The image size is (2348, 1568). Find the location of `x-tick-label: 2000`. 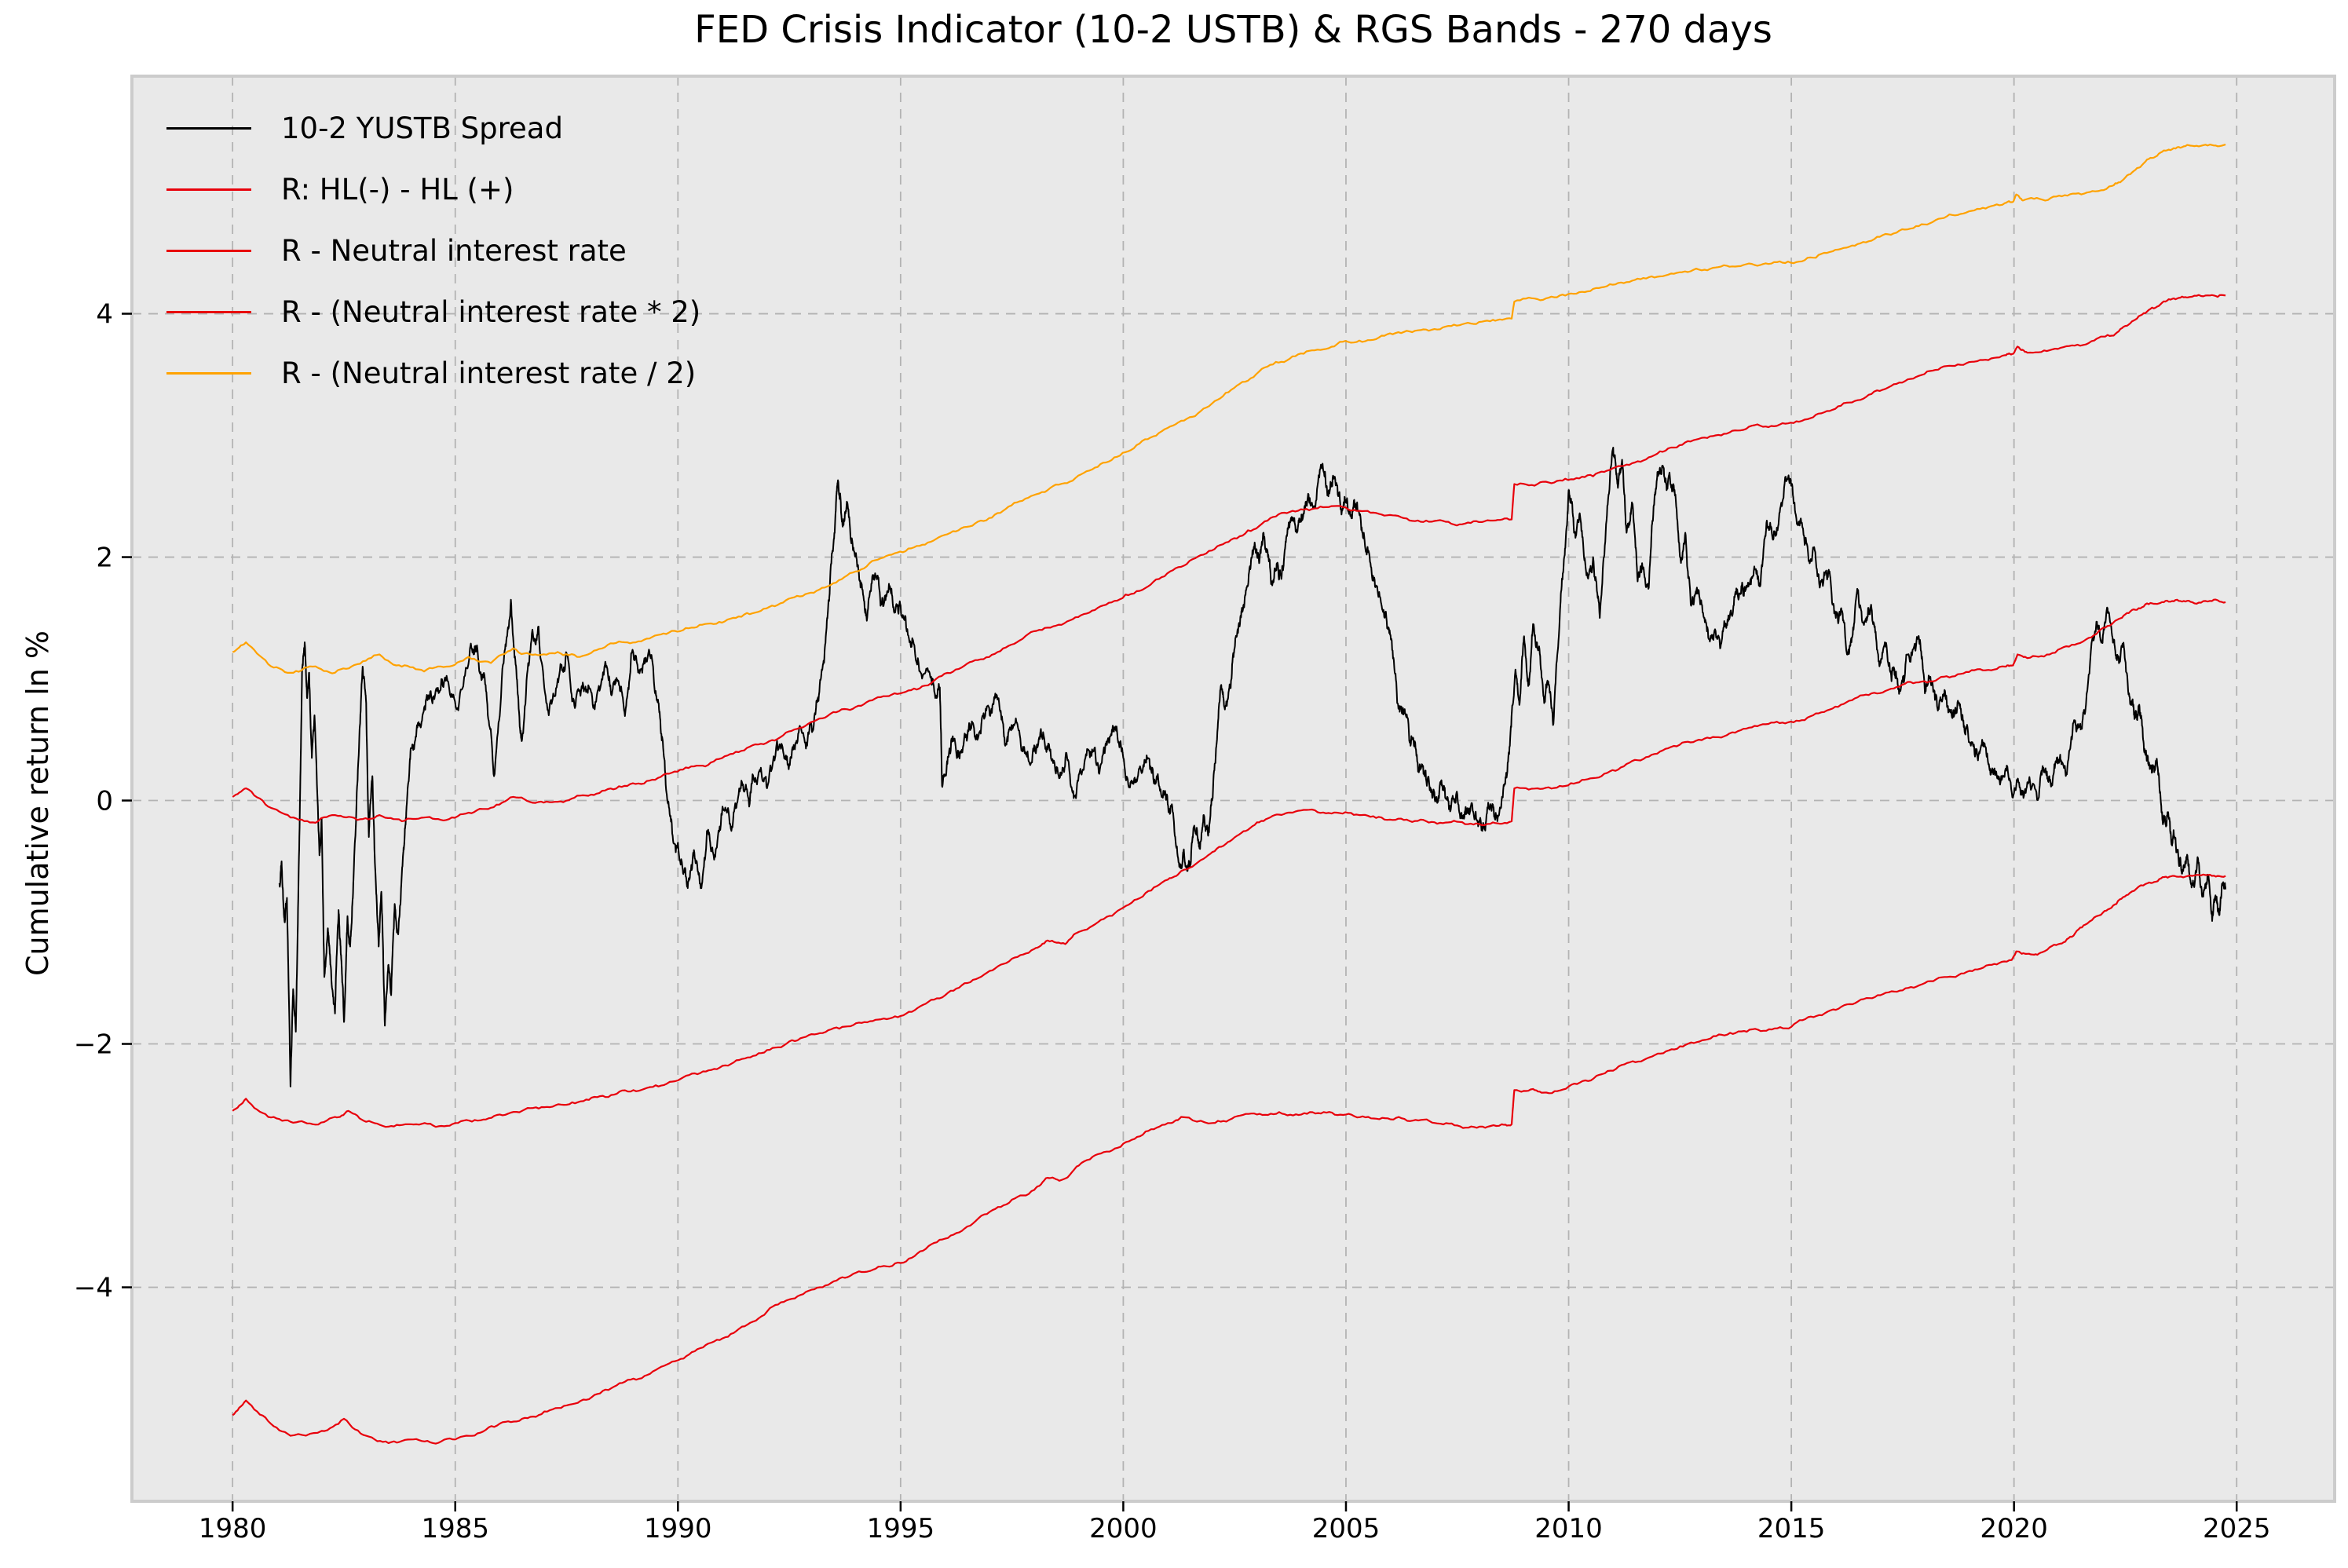

x-tick-label: 2000 is located at coordinates (1123, 1528).